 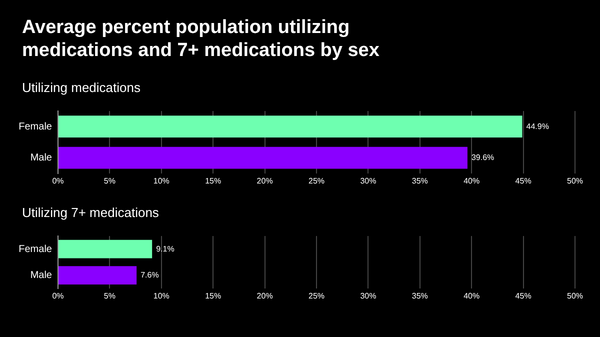 What do you see at coordinates (201, 39) in the screenshot?
I see `chart-title: Average percent population utilizing medications and 7+ medications by sex` at bounding box center [201, 39].